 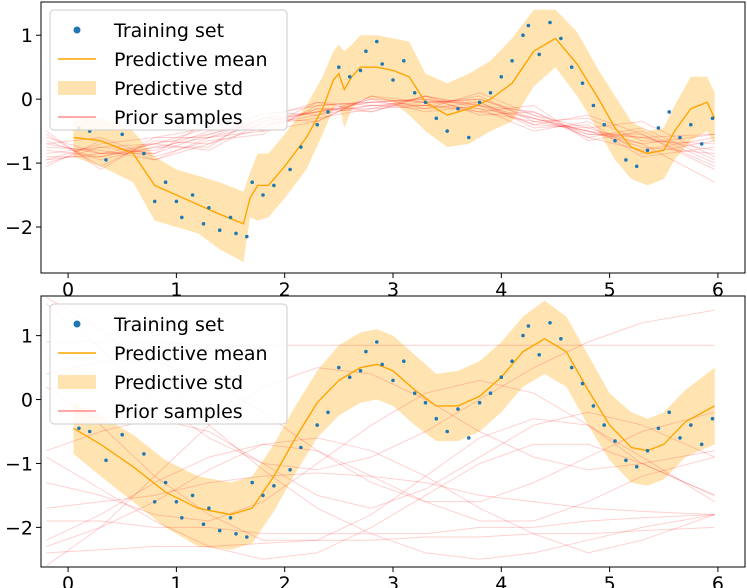 I want to click on legend-label: Predictive std, so click(x=178, y=89).